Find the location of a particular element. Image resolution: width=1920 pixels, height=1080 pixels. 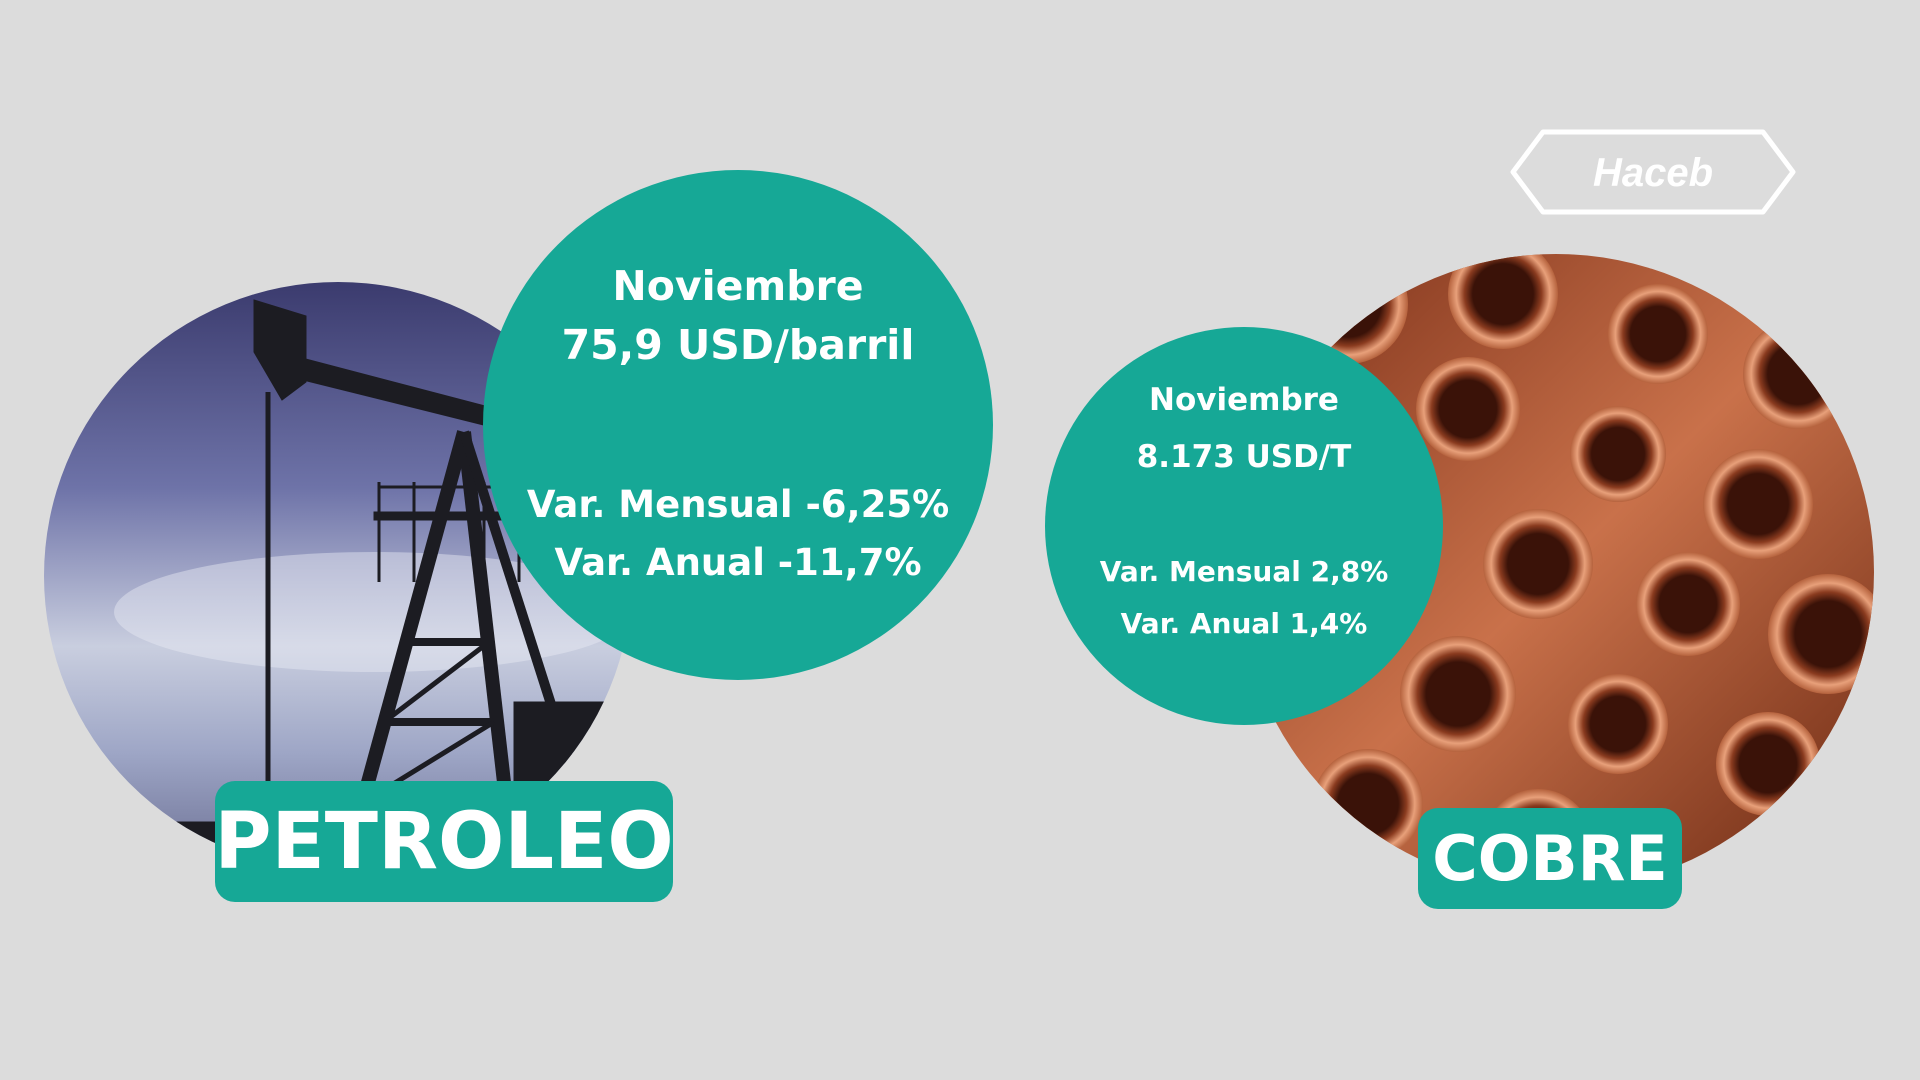

cobre-month: Noviembre is located at coordinates (1244, 400).